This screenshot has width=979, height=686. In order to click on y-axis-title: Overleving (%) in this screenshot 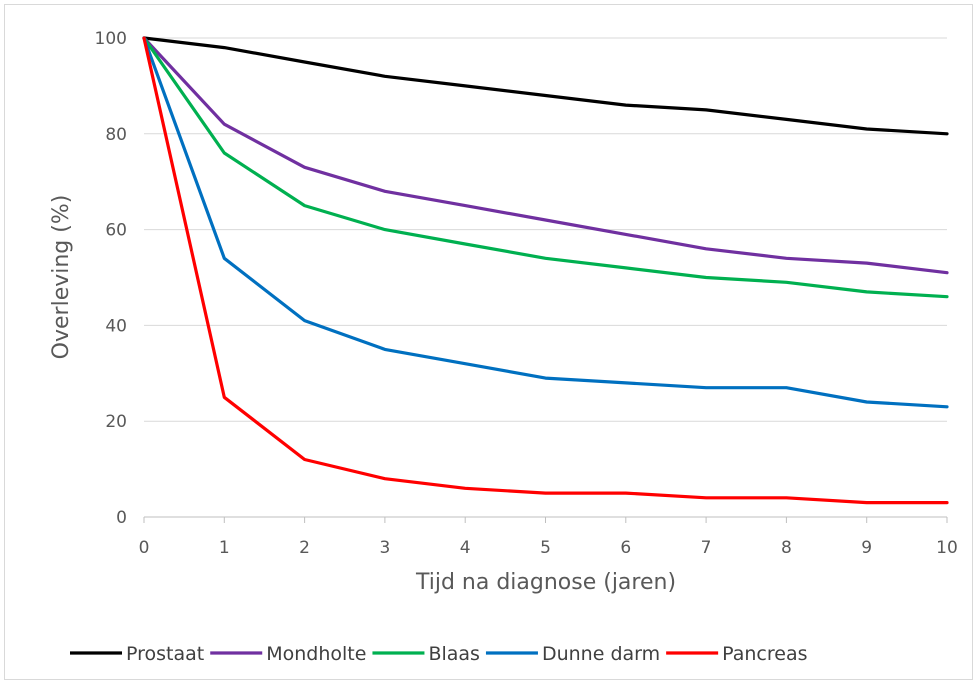, I will do `click(61, 277)`.